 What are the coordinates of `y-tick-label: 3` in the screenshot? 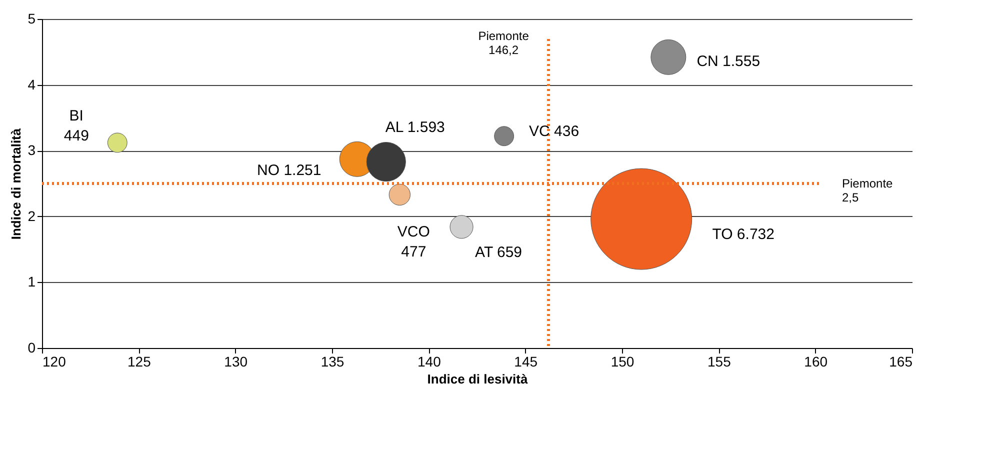 It's located at (32, 150).